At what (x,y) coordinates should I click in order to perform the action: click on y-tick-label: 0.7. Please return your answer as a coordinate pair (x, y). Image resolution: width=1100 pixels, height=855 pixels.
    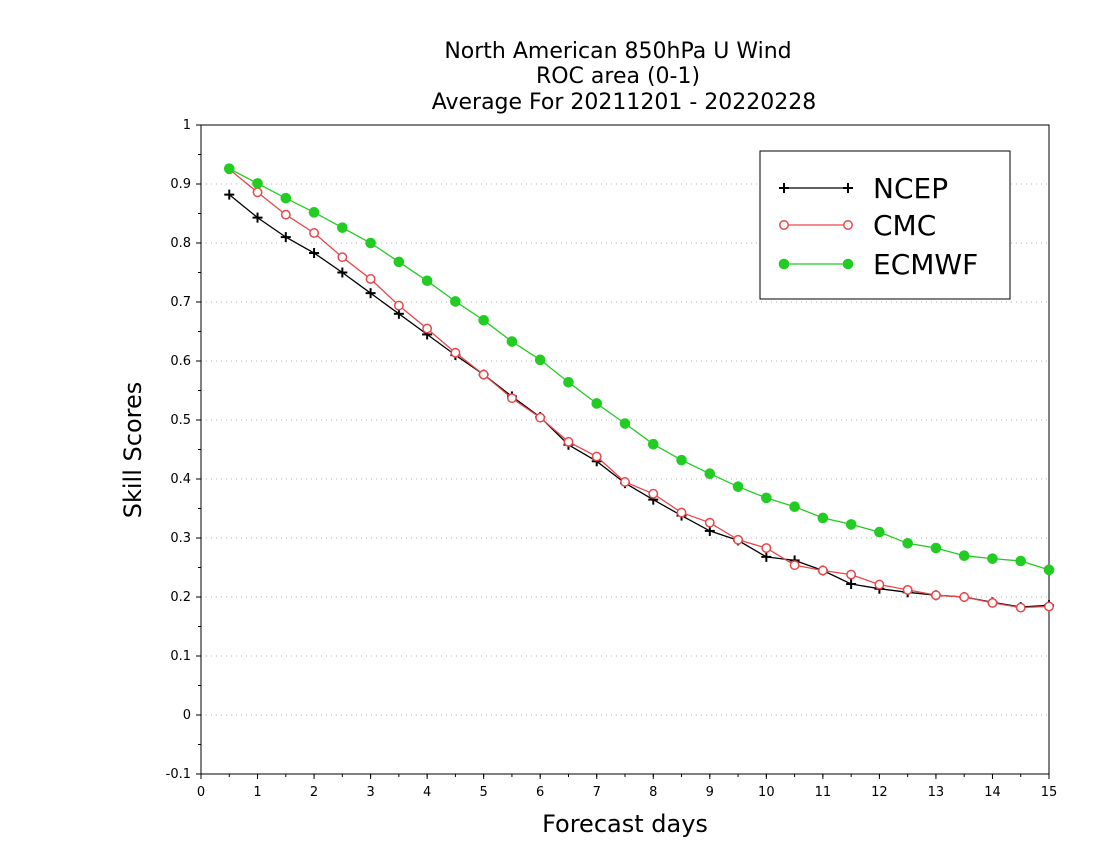
    Looking at the image, I should click on (180, 302).